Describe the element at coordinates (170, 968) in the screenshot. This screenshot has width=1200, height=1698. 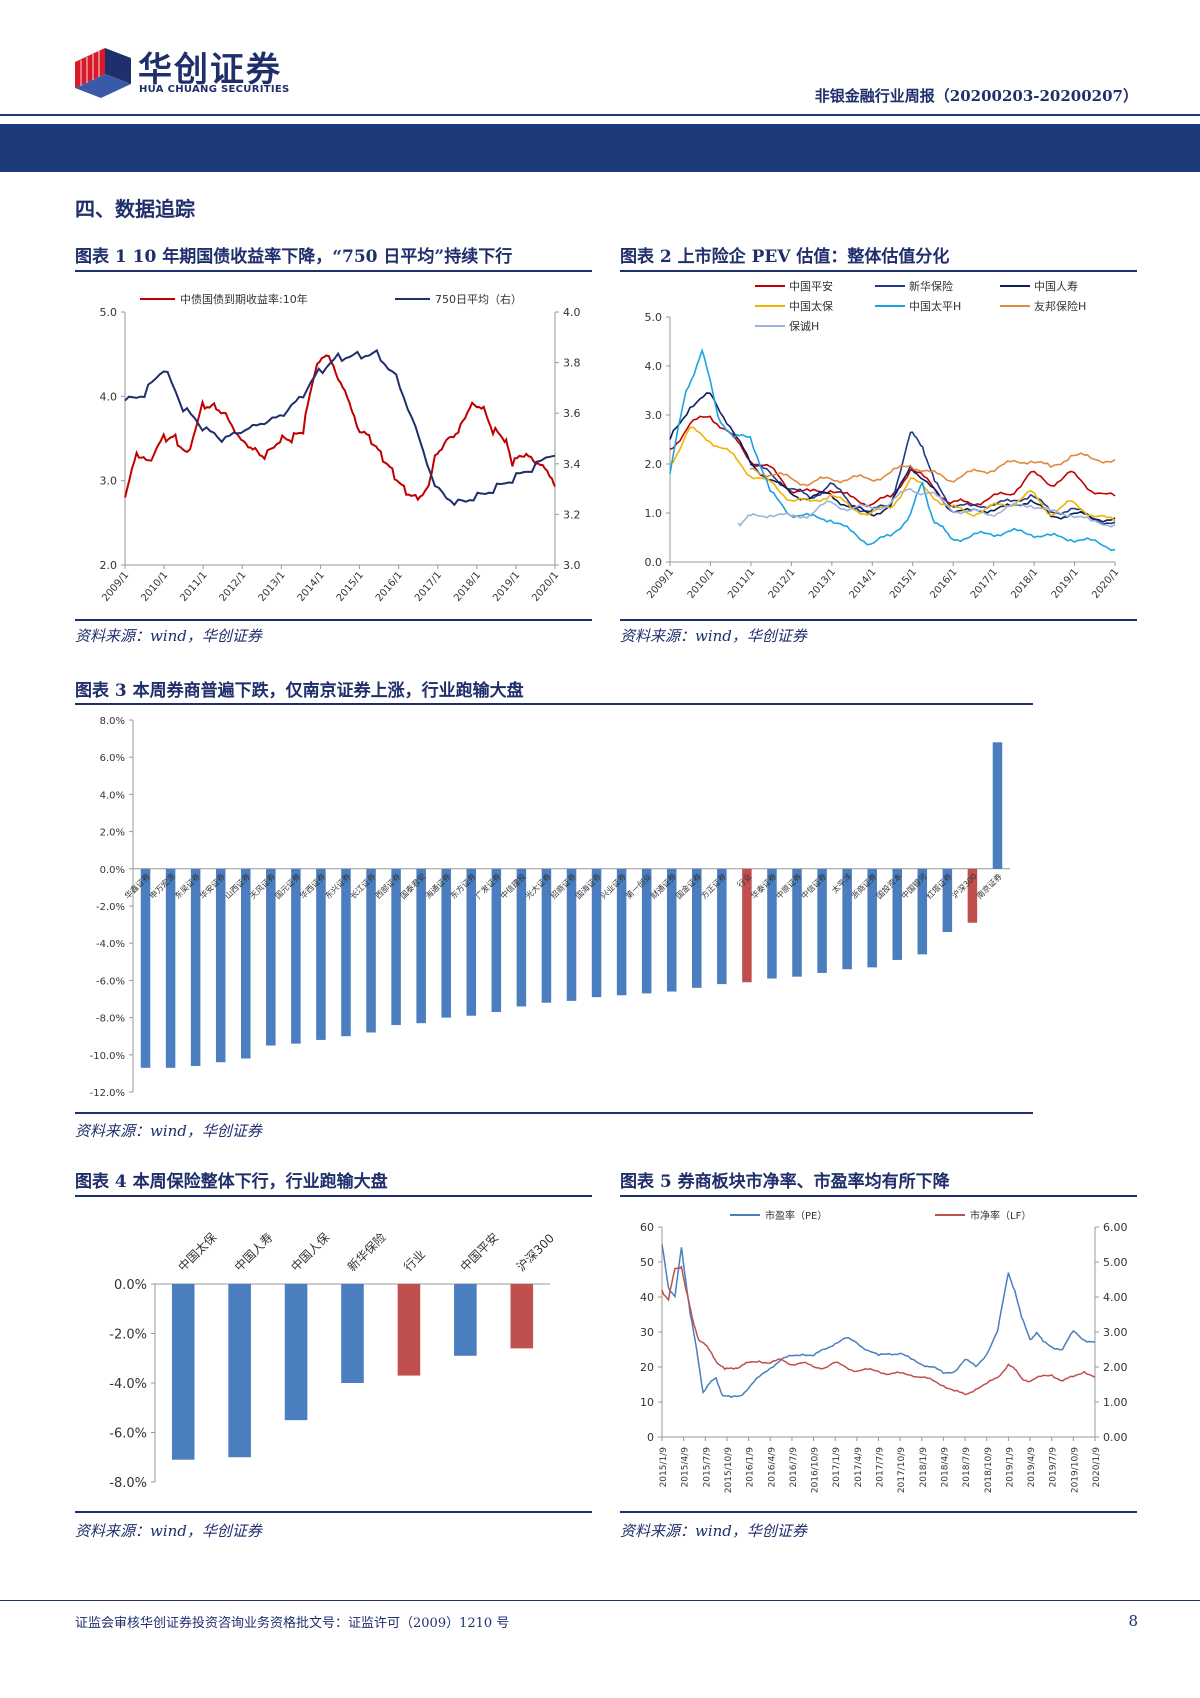
I see `bar-申万宏源` at that location.